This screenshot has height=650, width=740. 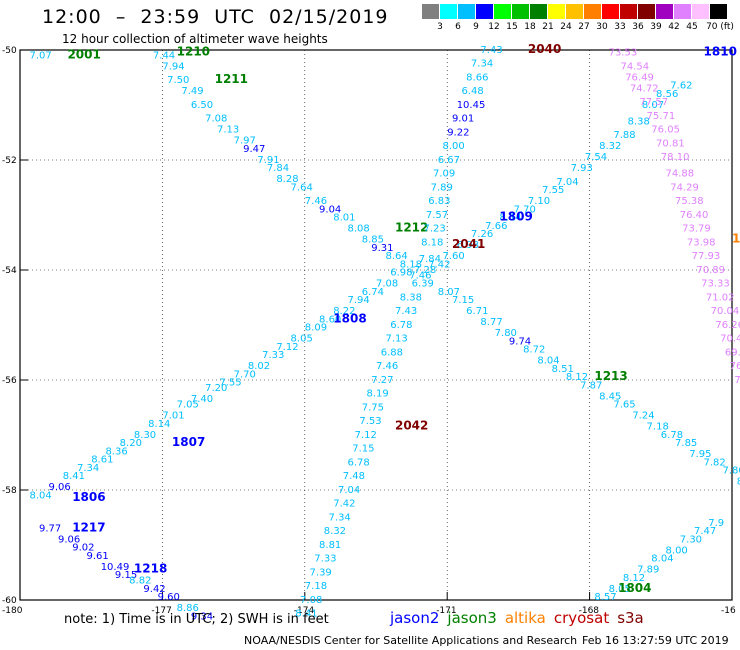 What do you see at coordinates (701, 242) in the screenshot?
I see `swh-value: 73.98` at bounding box center [701, 242].